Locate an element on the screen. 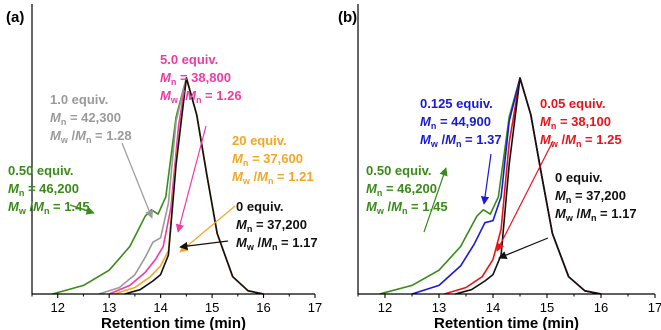  annotation-mn: Mn = 38,100 is located at coordinates (575, 122).